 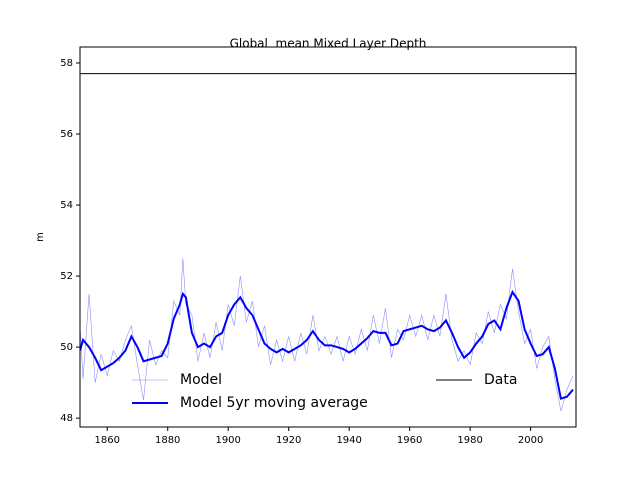 I want to click on y-tick-label: 58, so click(x=66, y=63).